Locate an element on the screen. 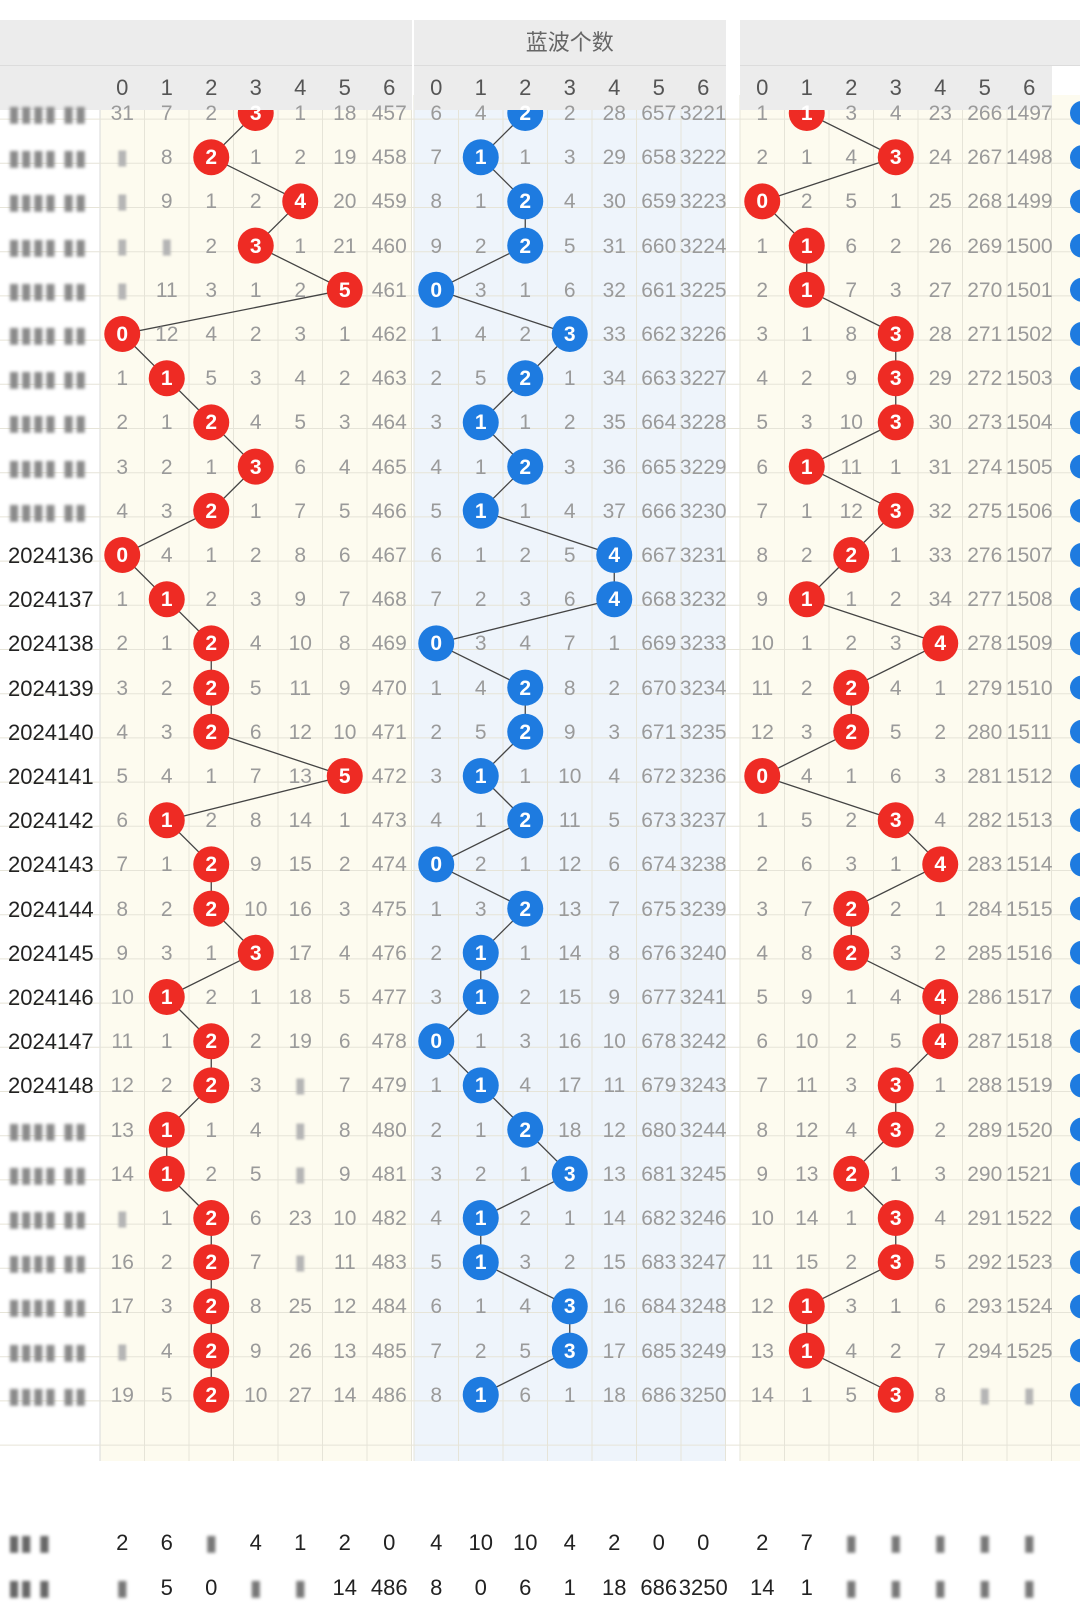 The height and width of the screenshot is (1606, 1080). trend-line-a is located at coordinates (233, 312).